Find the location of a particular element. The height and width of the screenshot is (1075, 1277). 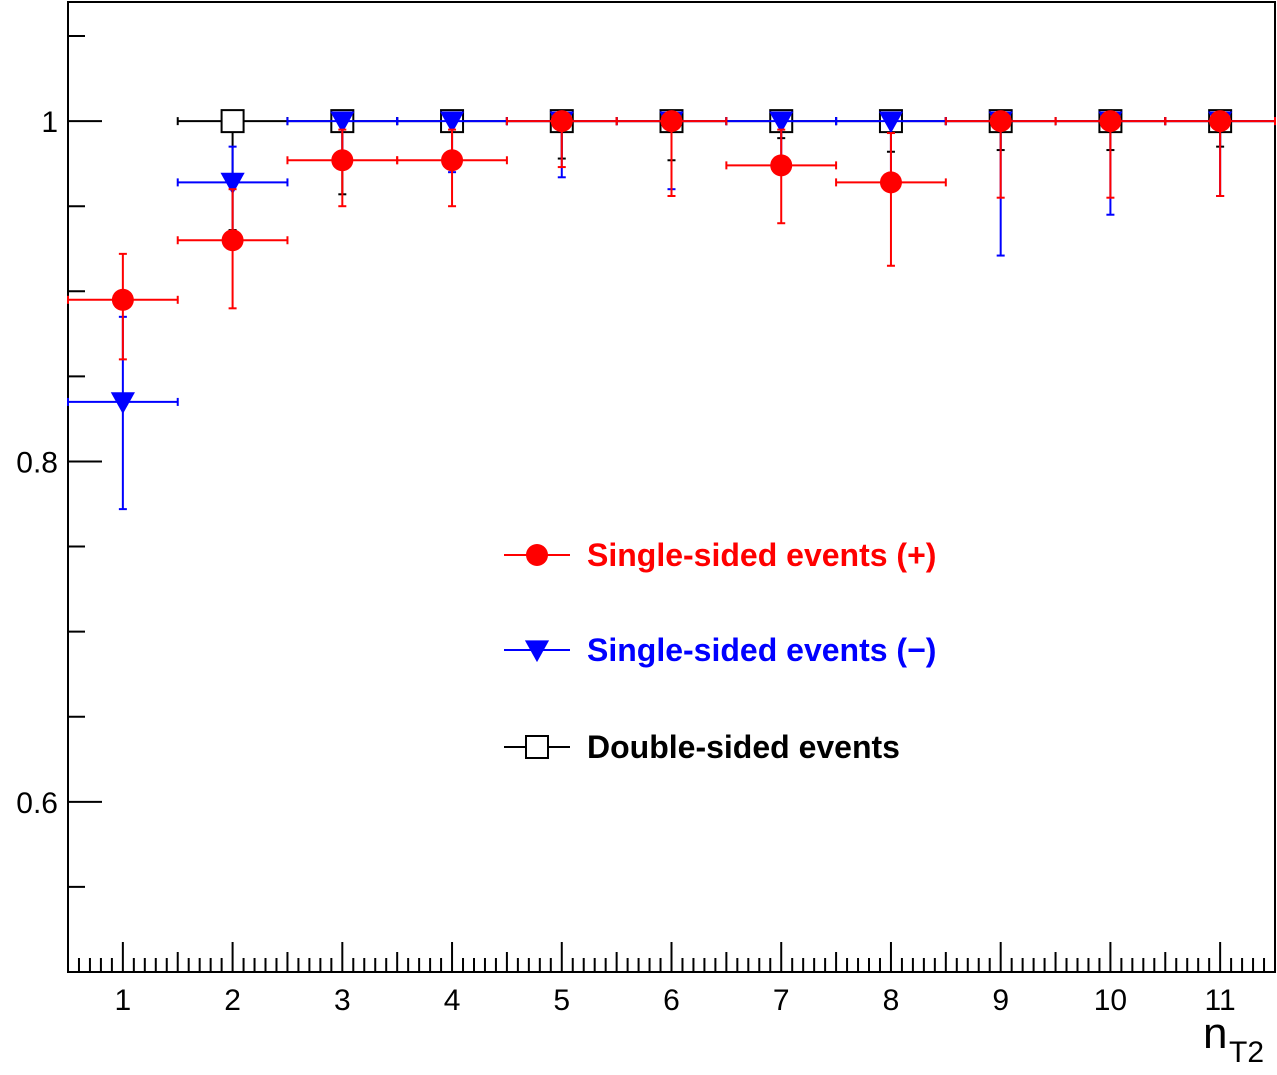

x-tick-label: 4 is located at coordinates (452, 1000).